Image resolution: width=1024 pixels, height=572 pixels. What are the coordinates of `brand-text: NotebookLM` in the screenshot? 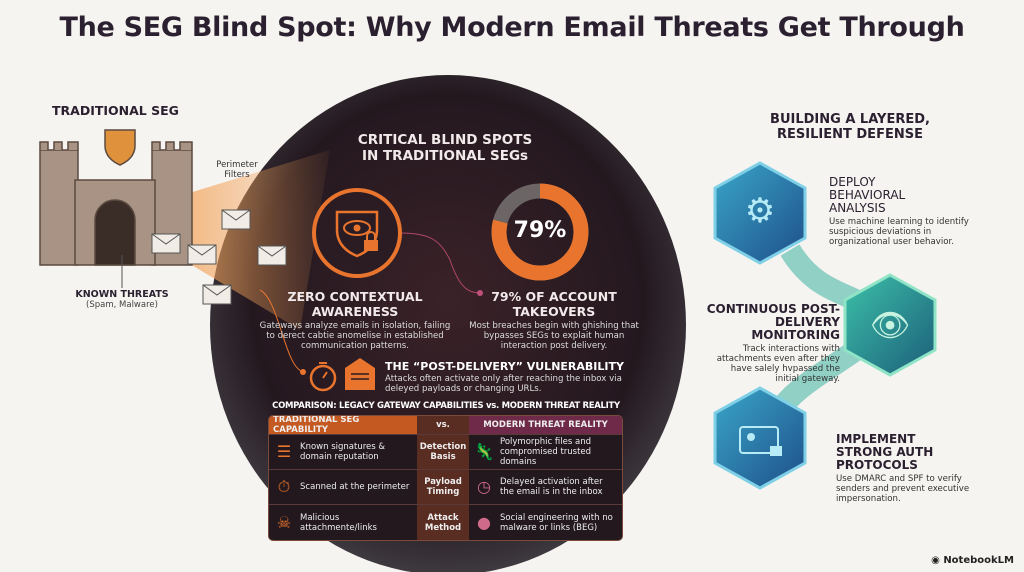 It's located at (978, 560).